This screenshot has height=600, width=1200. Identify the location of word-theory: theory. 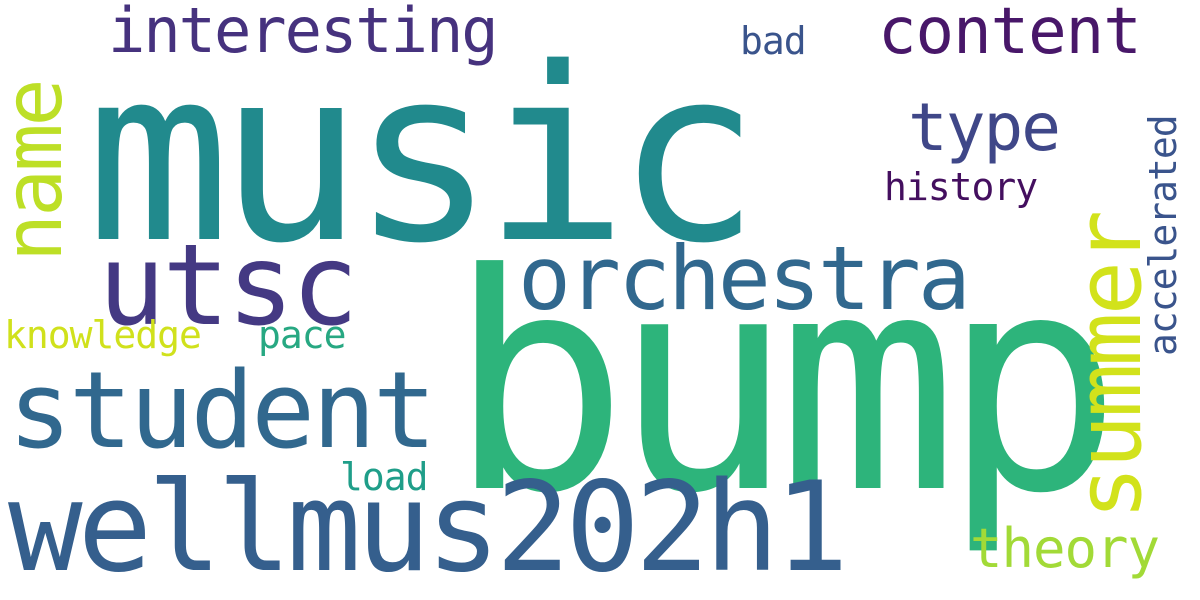
(1065, 548).